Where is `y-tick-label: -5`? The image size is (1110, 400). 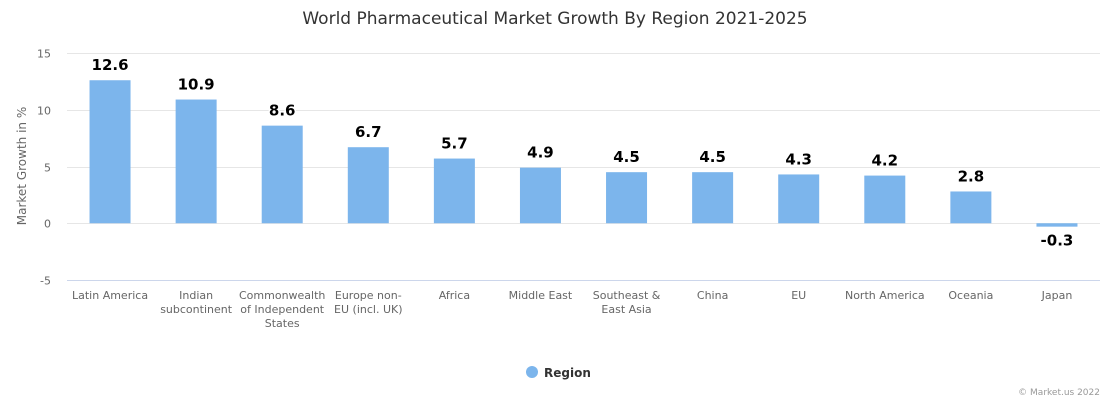
y-tick-label: -5 is located at coordinates (45, 281).